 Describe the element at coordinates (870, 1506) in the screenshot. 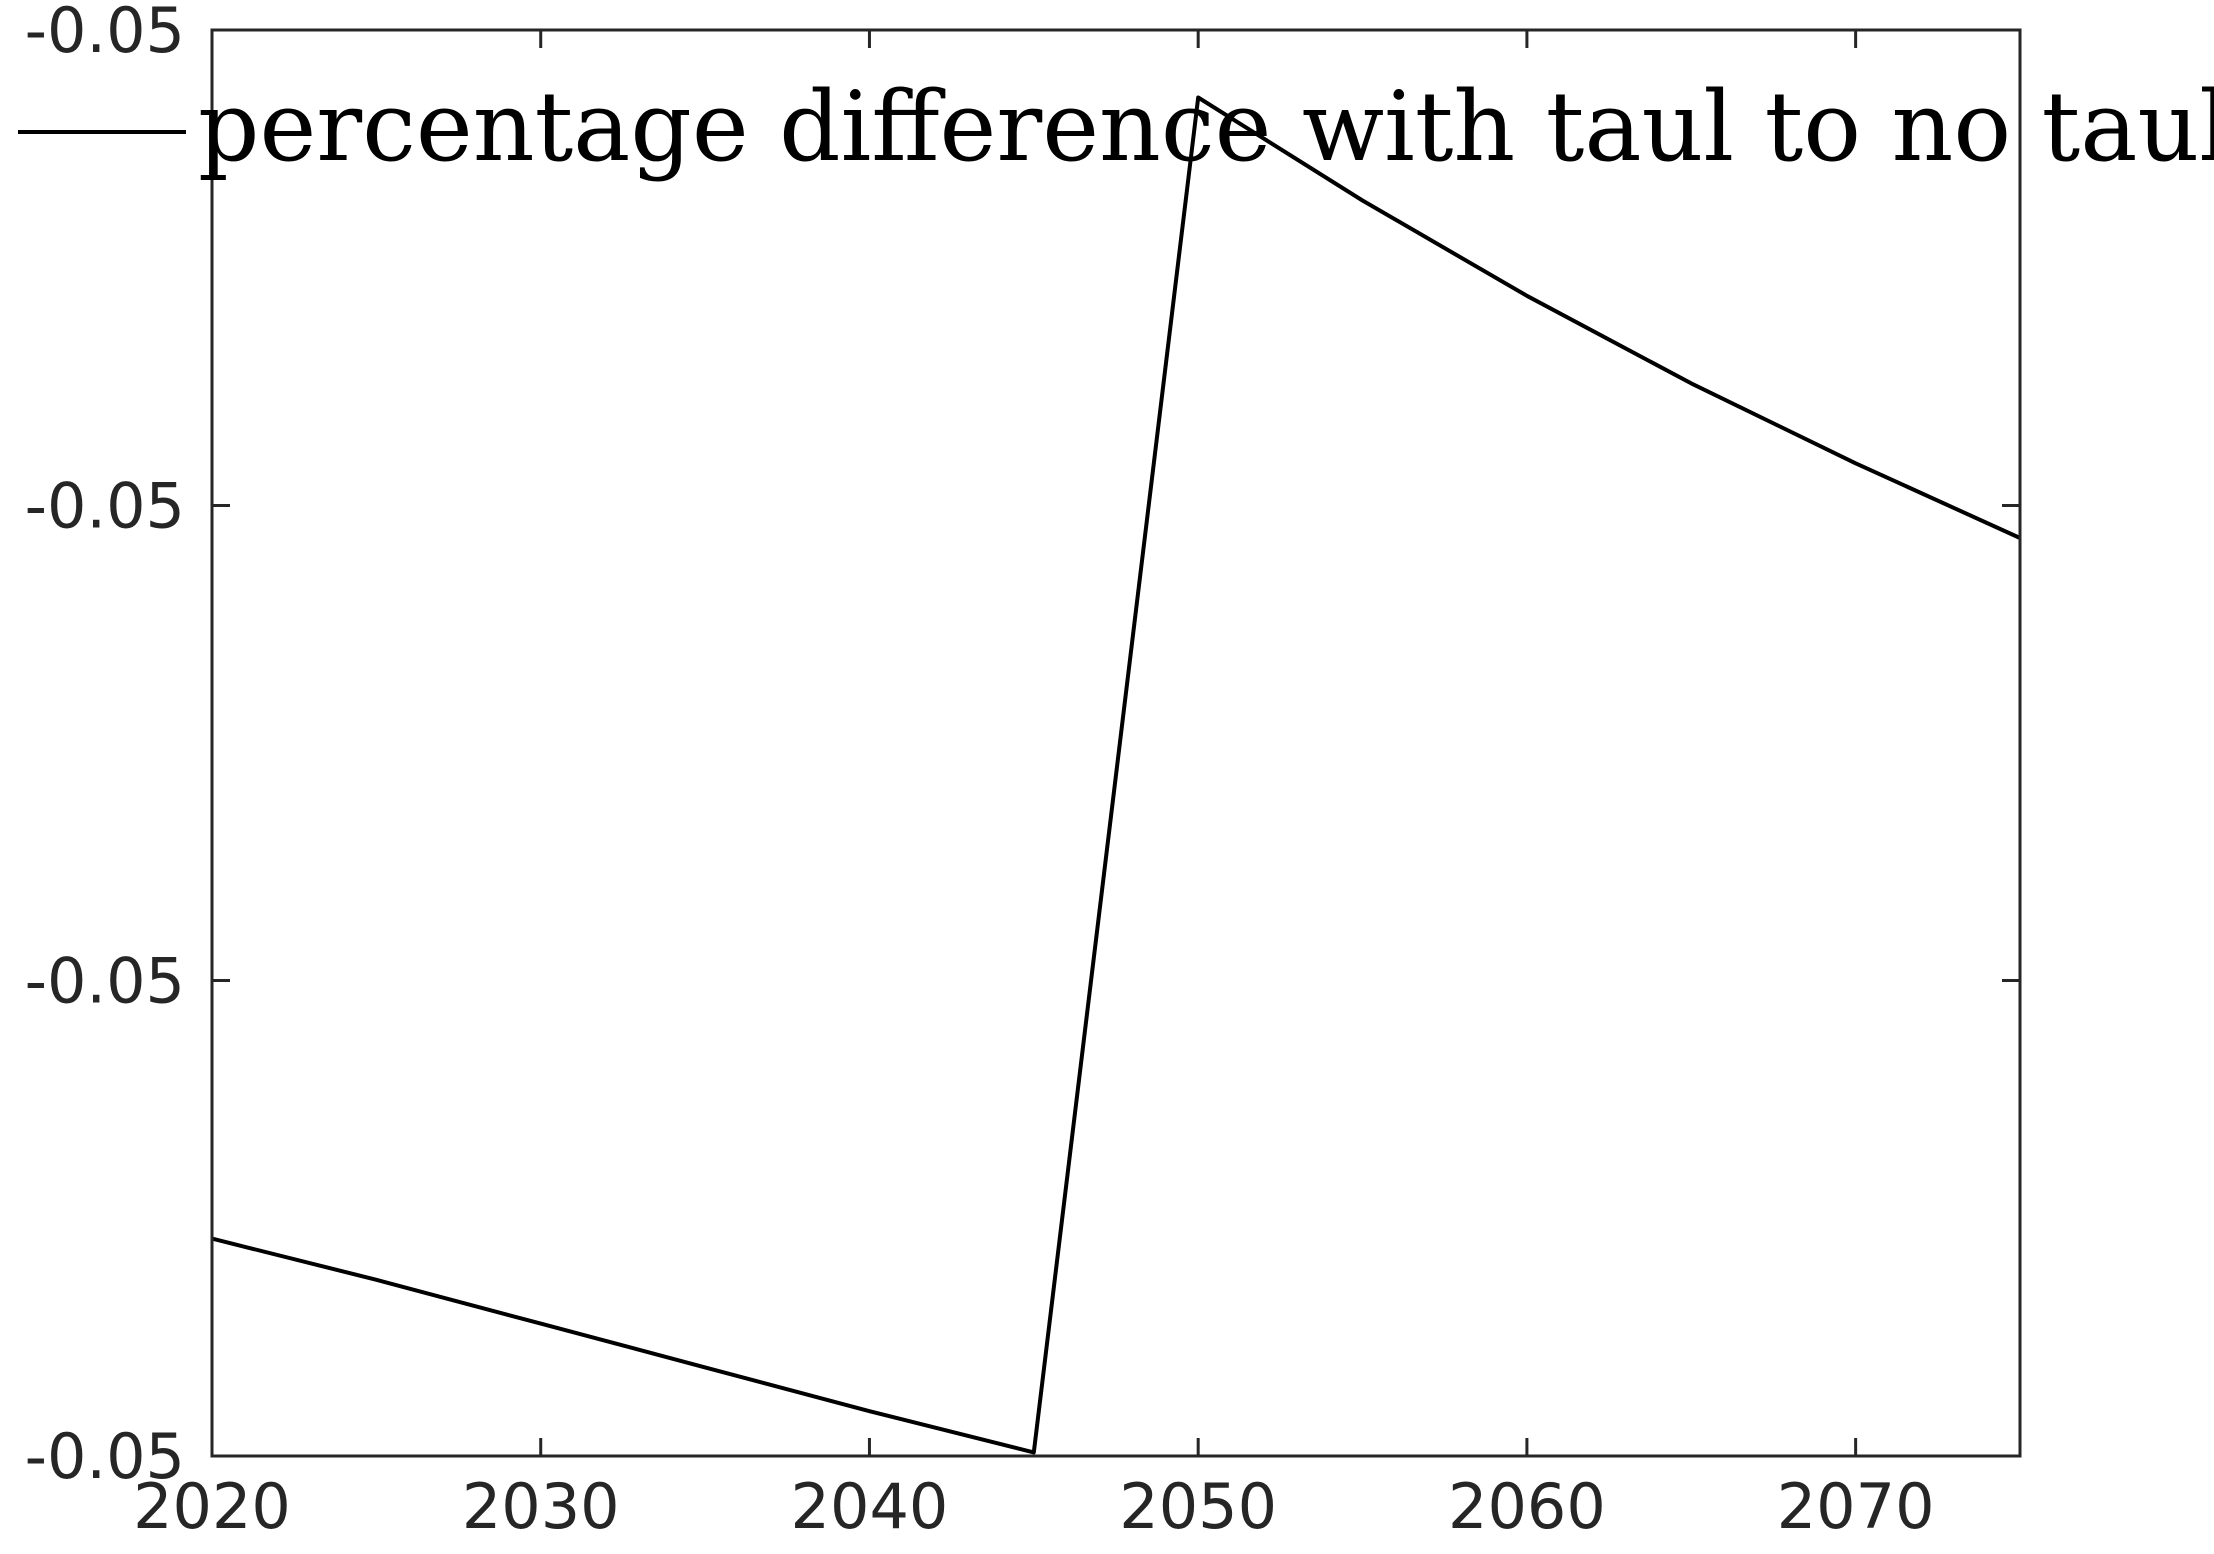

I see `x-tick-label: 2040` at that location.